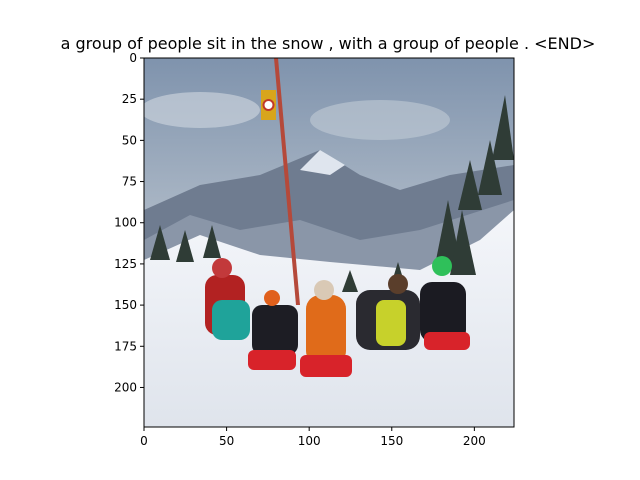 This screenshot has height=480, width=640. Describe the element at coordinates (129, 99) in the screenshot. I see `y-tick-label: 25` at that location.